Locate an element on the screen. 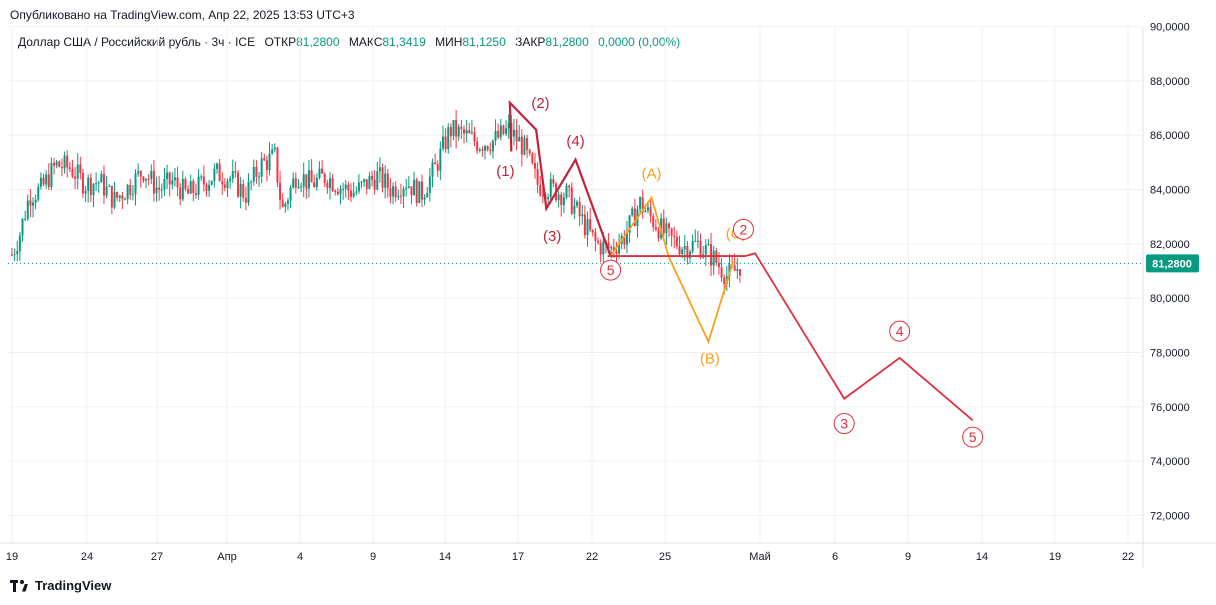  x-tick-label: 17 is located at coordinates (518, 557).